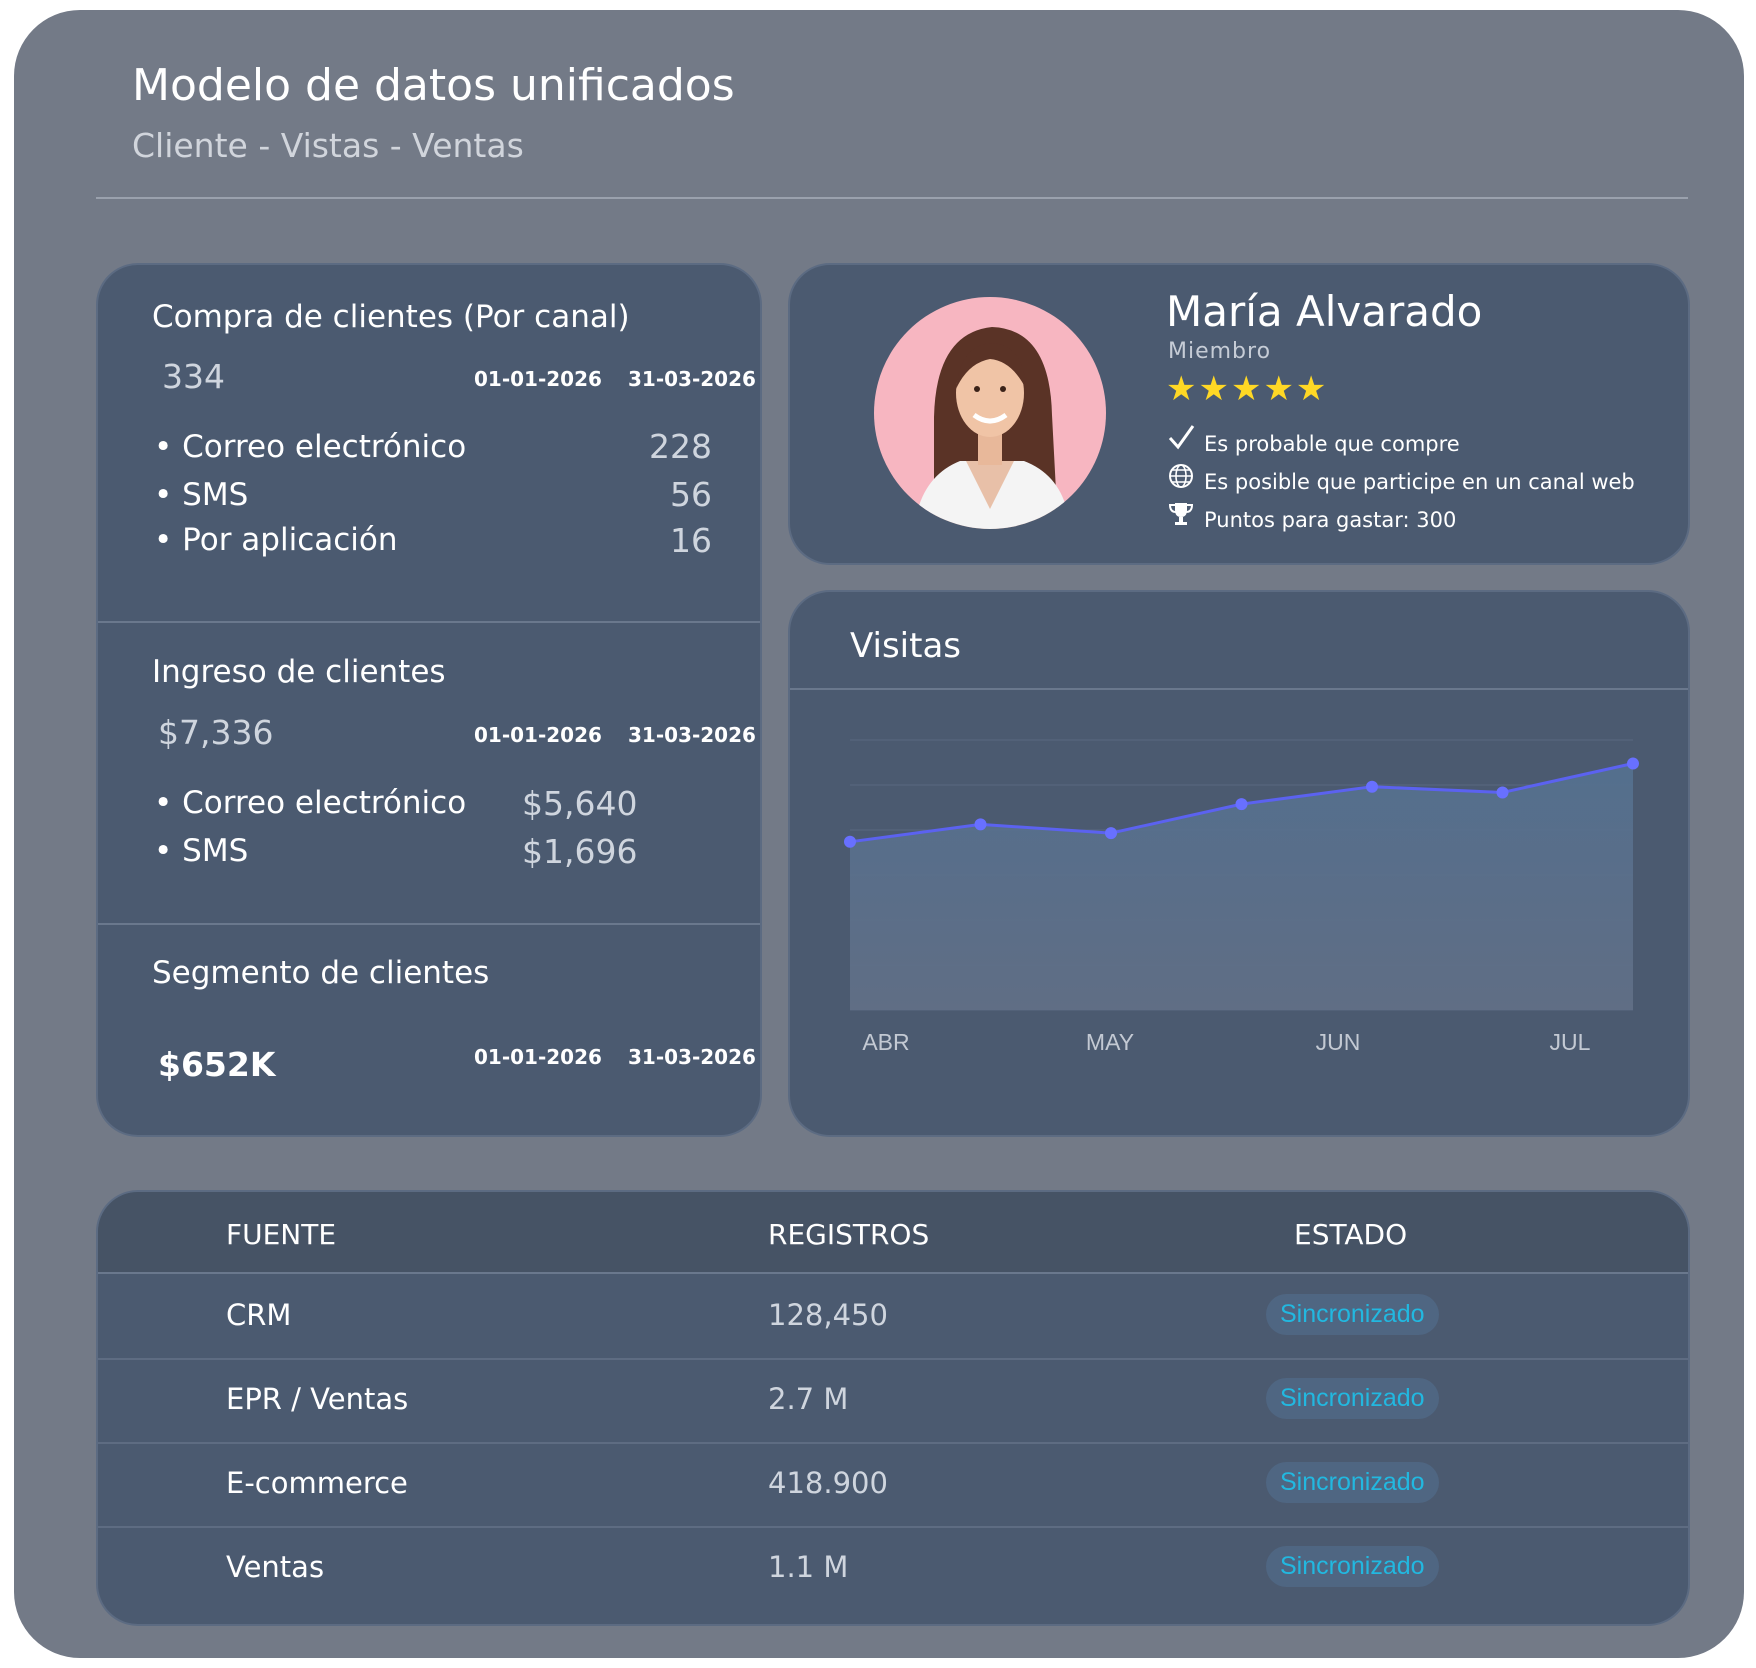 The image size is (1756, 1668). Describe the element at coordinates (259, 1315) in the screenshot. I see `cell-source: CRM` at that location.